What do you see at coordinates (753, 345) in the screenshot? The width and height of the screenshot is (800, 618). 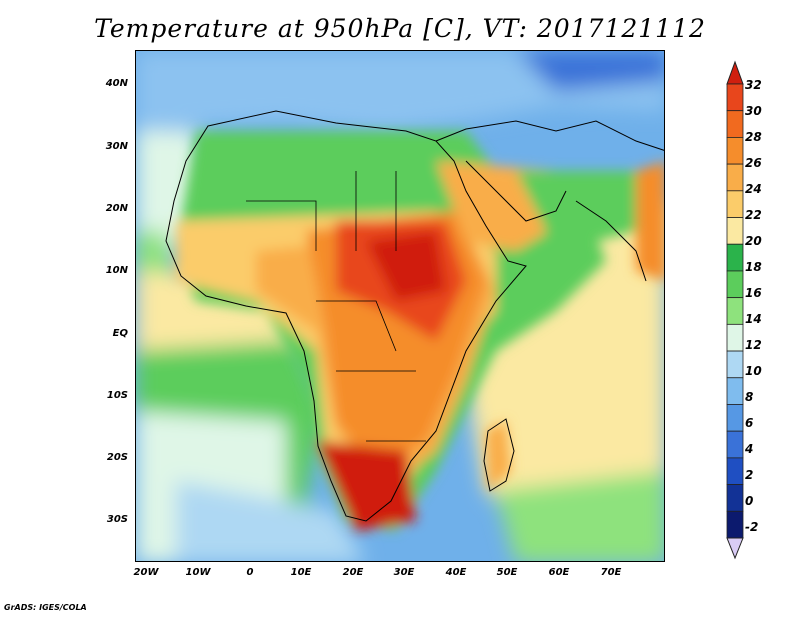 I see `colorbar-label-12: 12` at bounding box center [753, 345].